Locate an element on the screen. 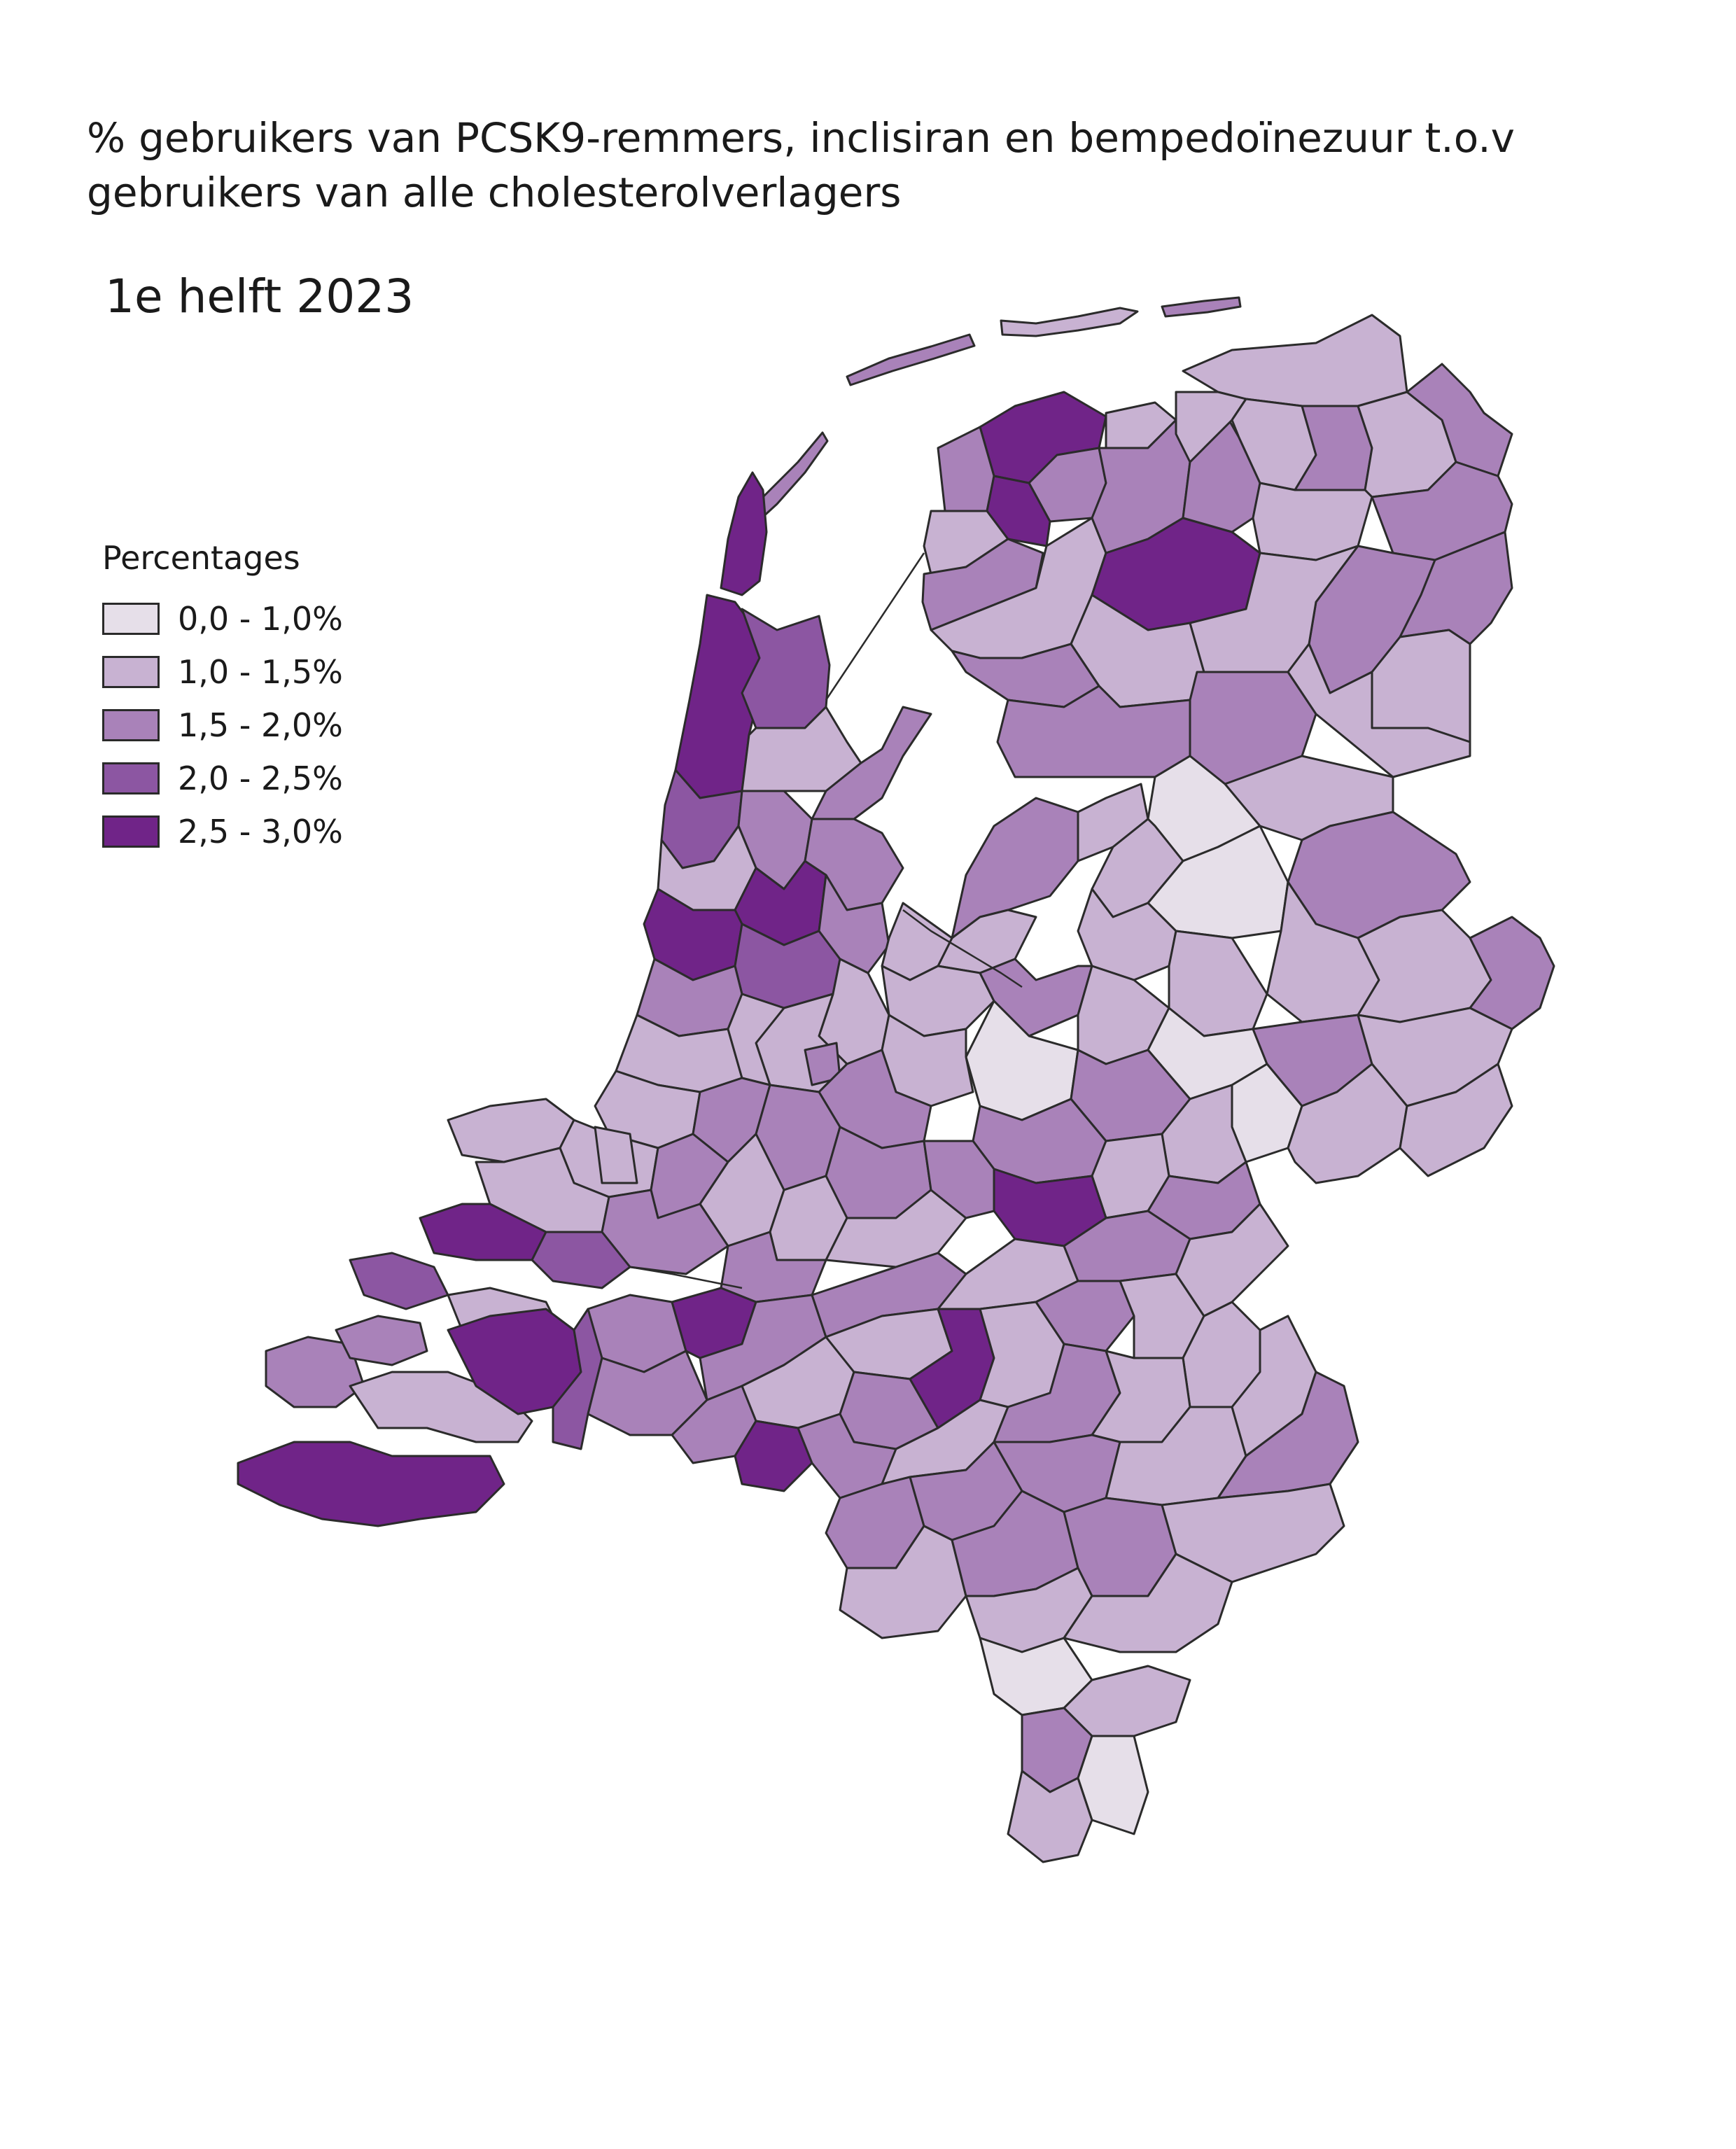 This screenshot has width=1736, height=2149. map-subtitle: 1e helft 2023 is located at coordinates (259, 296).